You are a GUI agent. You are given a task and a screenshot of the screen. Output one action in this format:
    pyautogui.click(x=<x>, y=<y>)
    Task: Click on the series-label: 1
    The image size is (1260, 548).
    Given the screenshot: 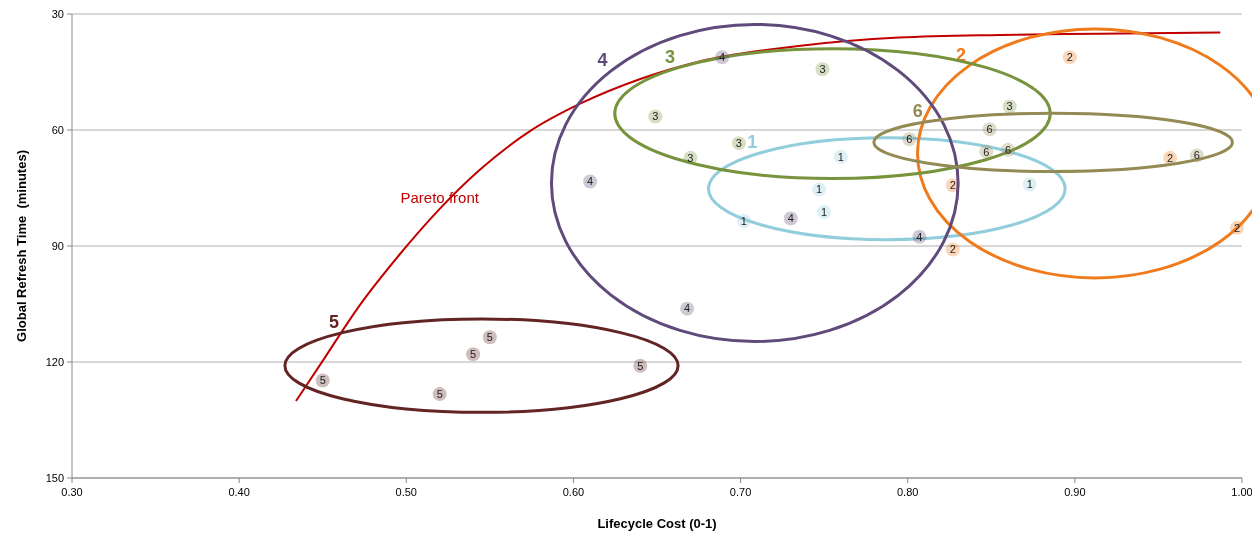 What is the action you would take?
    pyautogui.click(x=819, y=189)
    